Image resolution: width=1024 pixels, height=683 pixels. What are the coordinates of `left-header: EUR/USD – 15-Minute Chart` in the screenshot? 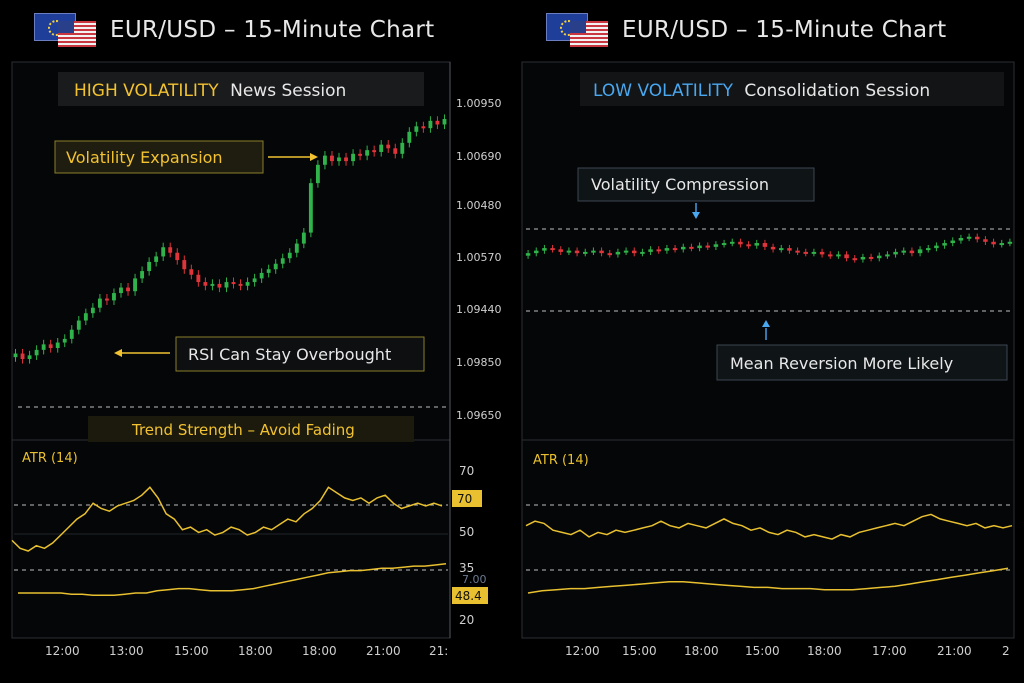 It's located at (234, 30).